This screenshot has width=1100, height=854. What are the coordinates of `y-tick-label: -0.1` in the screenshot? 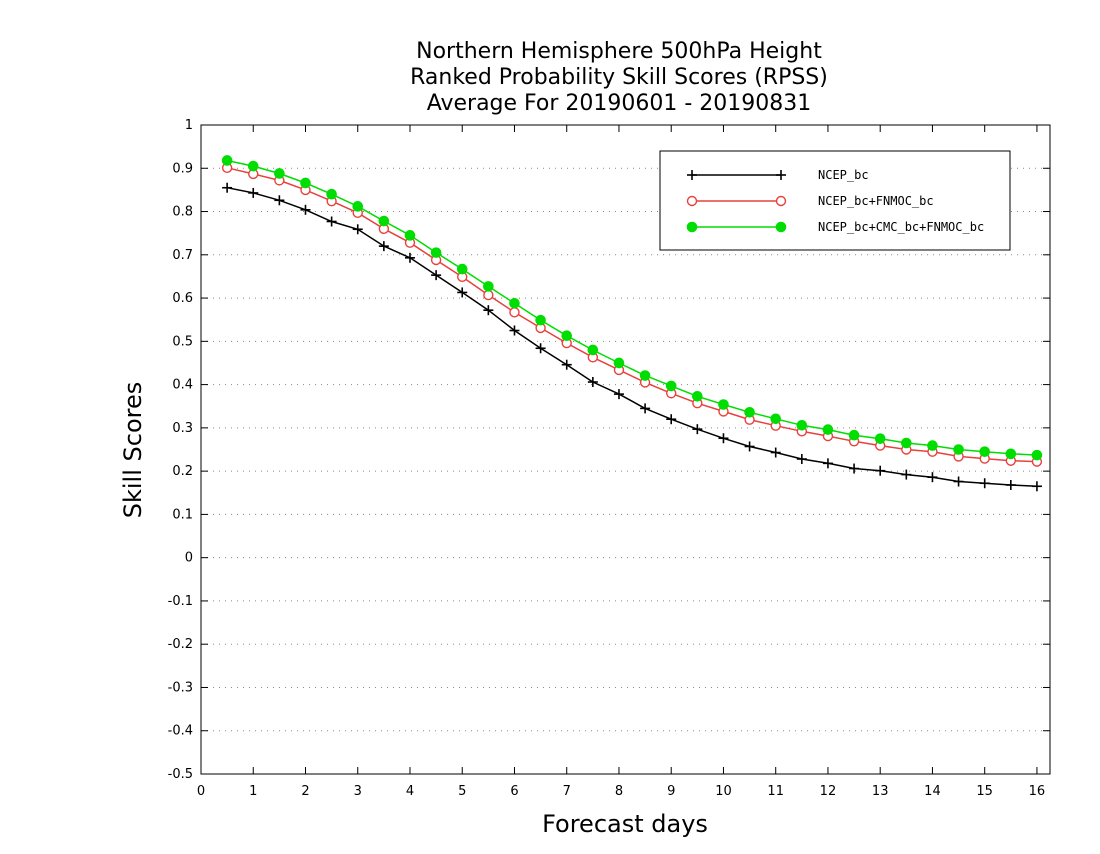 It's located at (180, 601).